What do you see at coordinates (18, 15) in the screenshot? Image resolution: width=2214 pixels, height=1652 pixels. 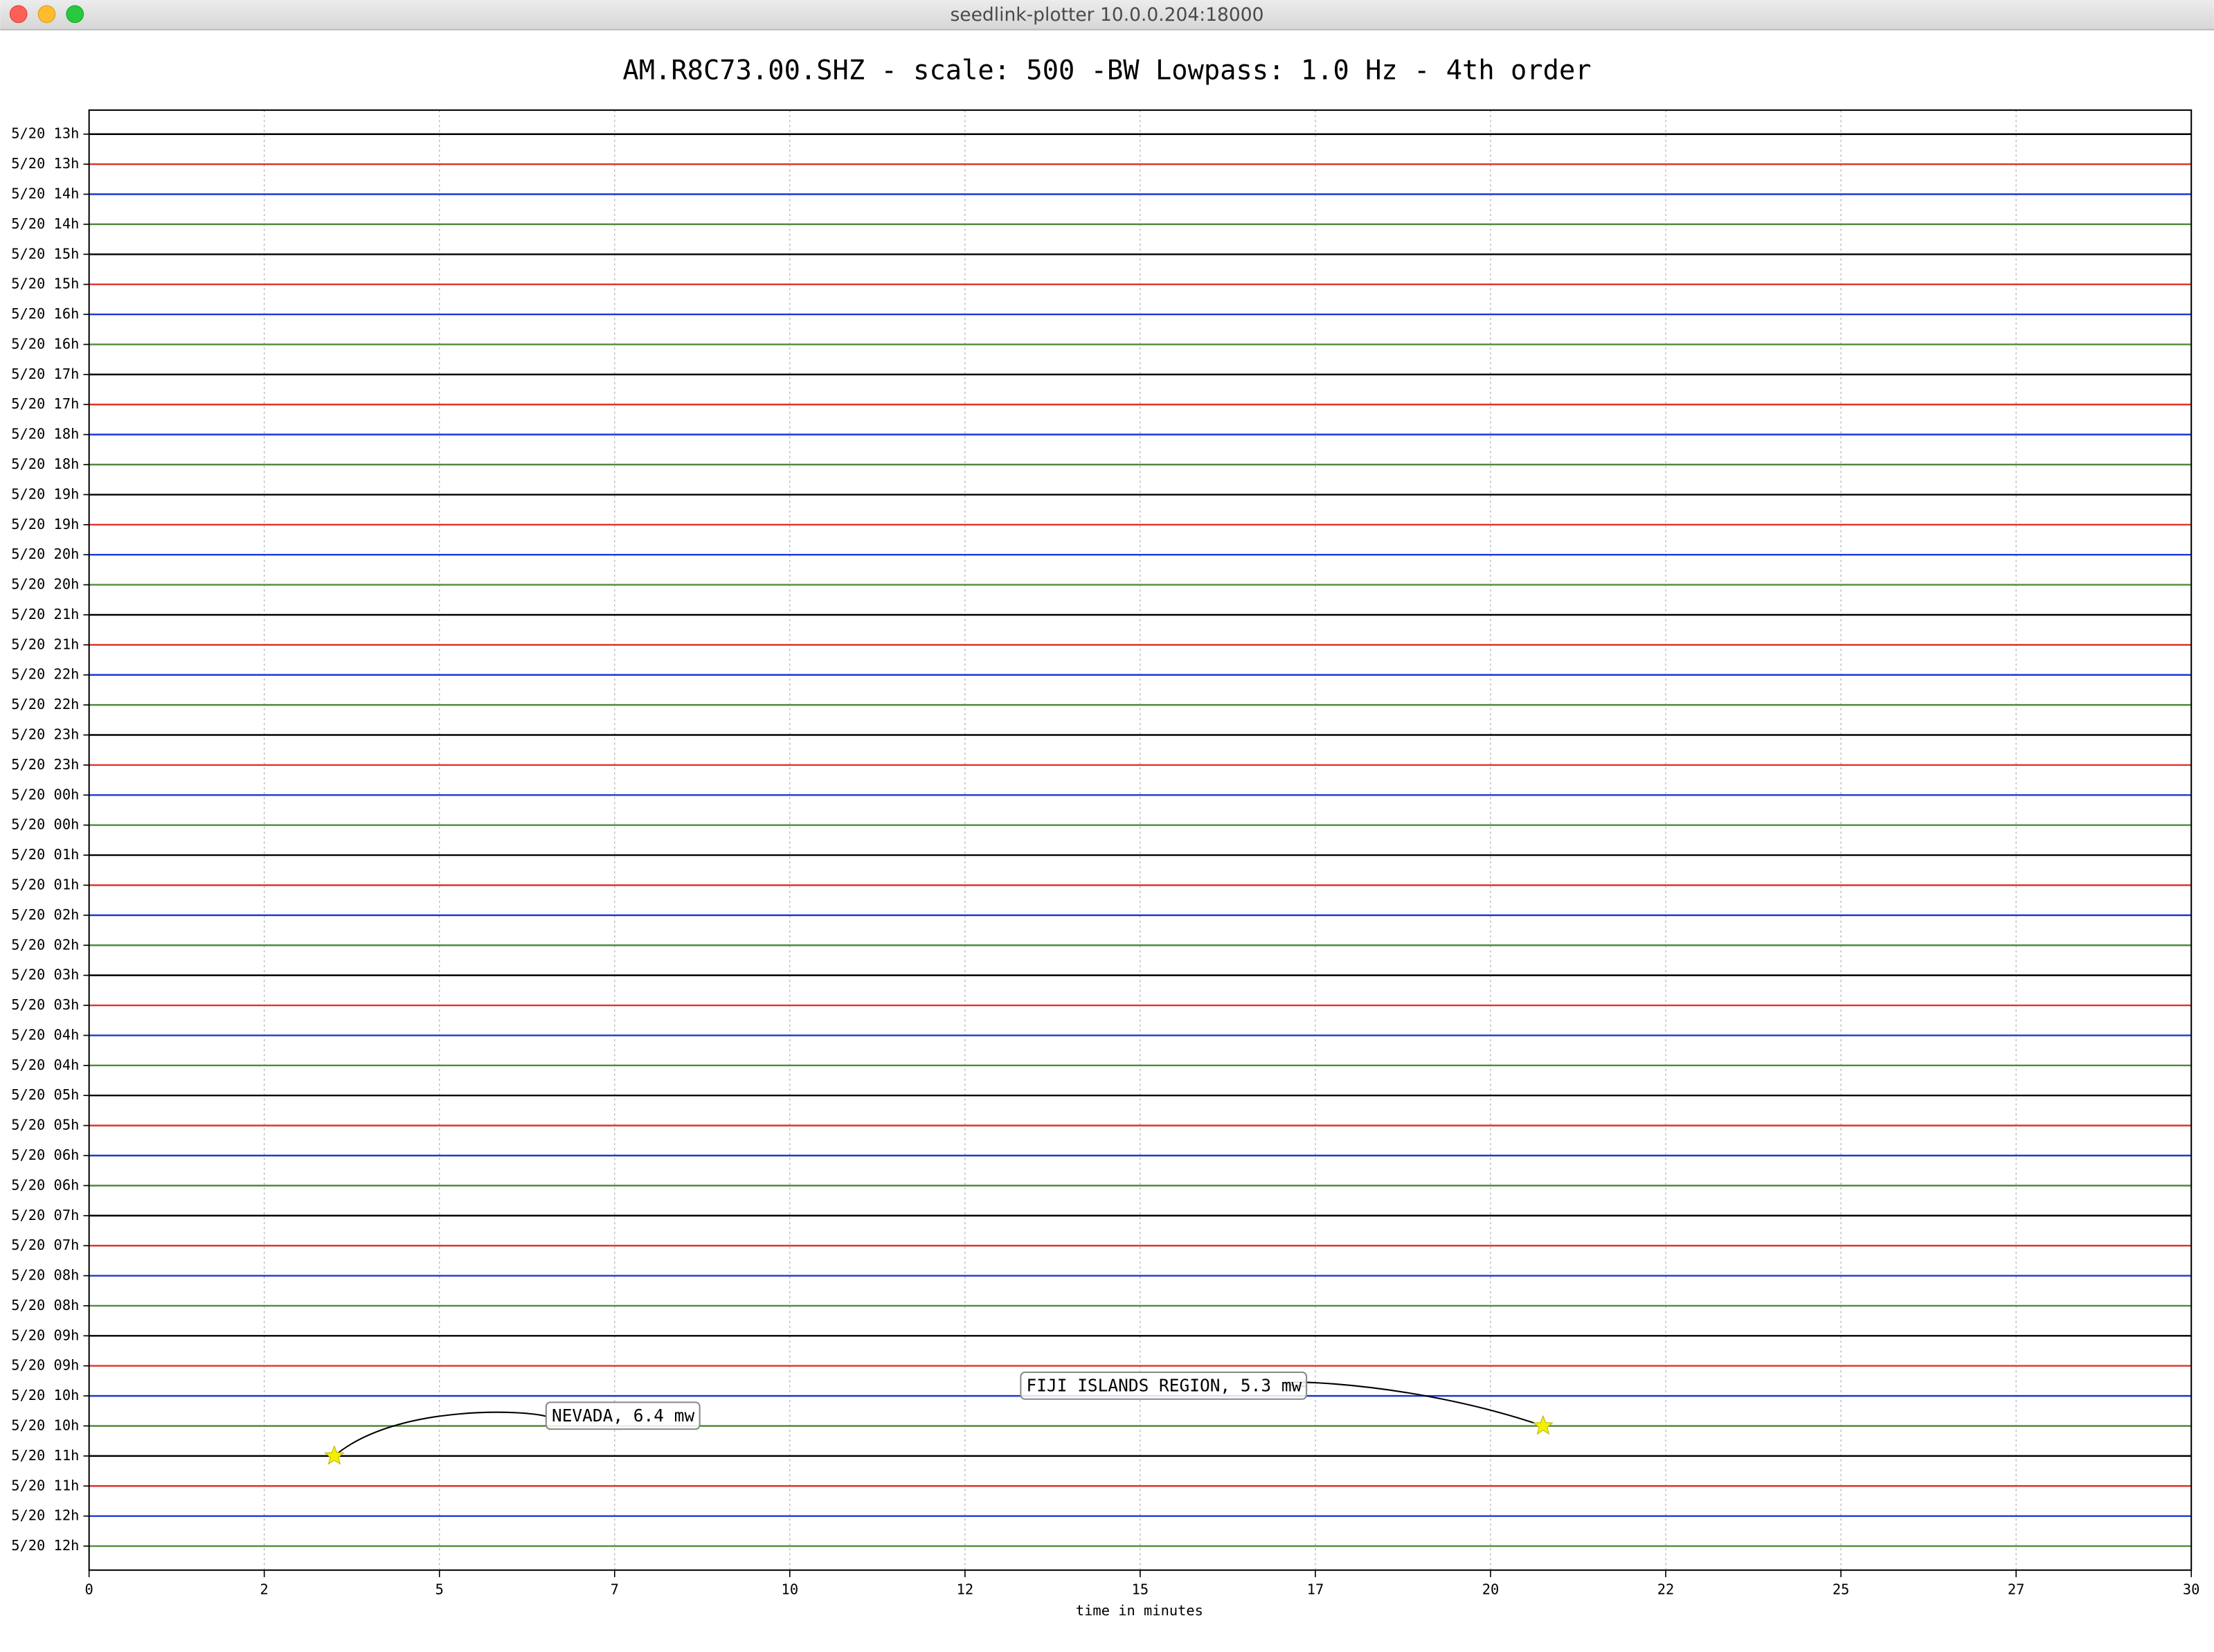 I see `close-button` at bounding box center [18, 15].